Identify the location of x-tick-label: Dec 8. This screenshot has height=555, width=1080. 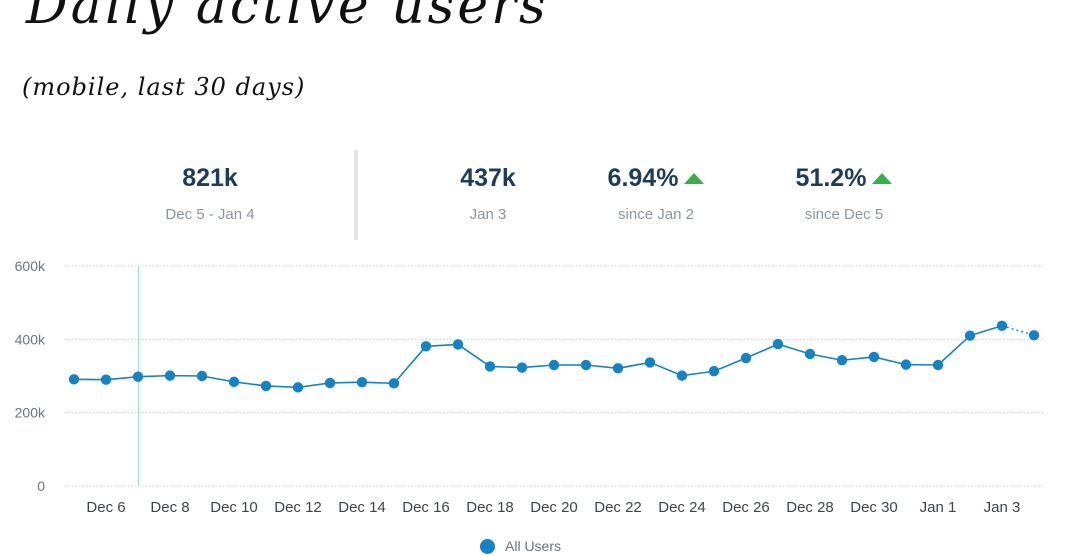
(169, 507).